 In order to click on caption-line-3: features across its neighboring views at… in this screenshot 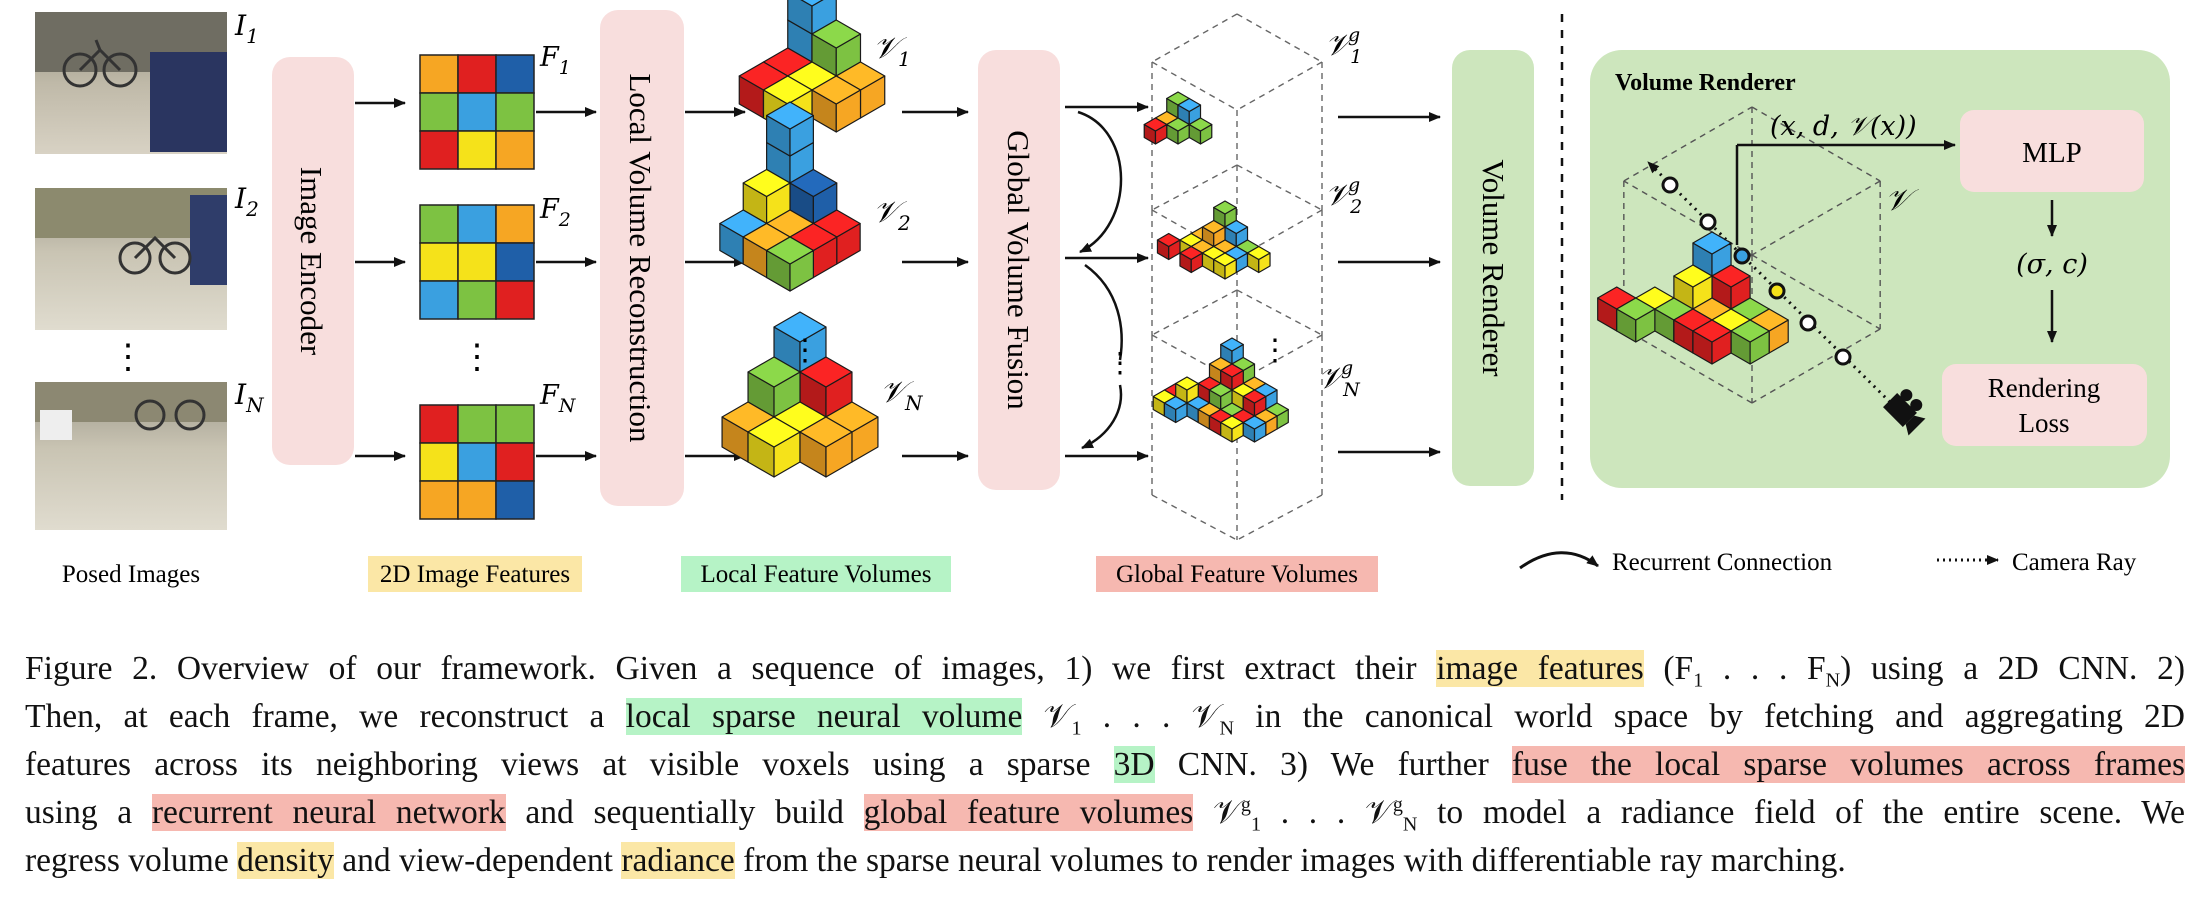, I will do `click(1105, 764)`.